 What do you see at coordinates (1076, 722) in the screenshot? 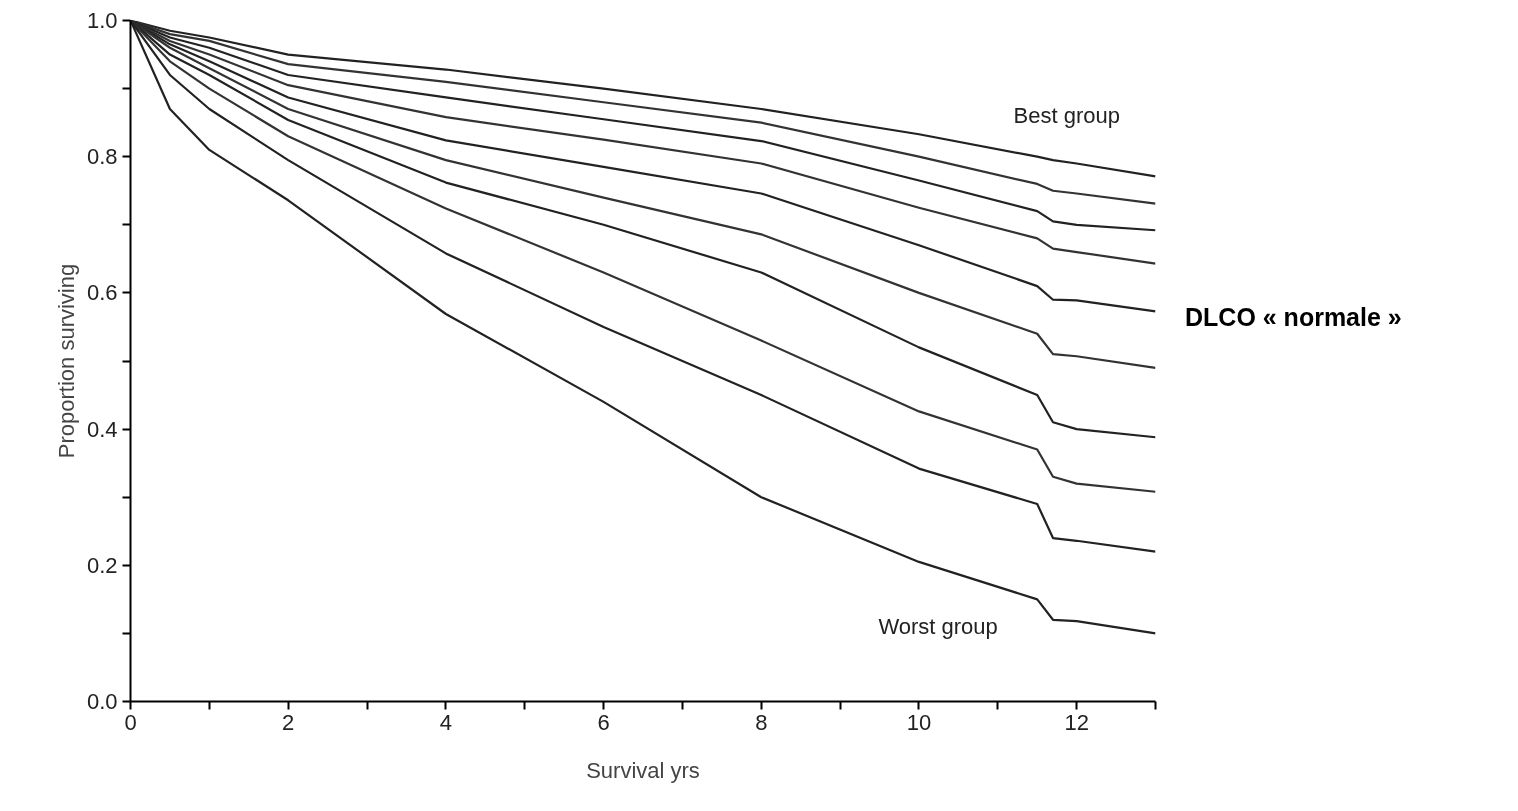
I see `x-tick-label: 12` at bounding box center [1076, 722].